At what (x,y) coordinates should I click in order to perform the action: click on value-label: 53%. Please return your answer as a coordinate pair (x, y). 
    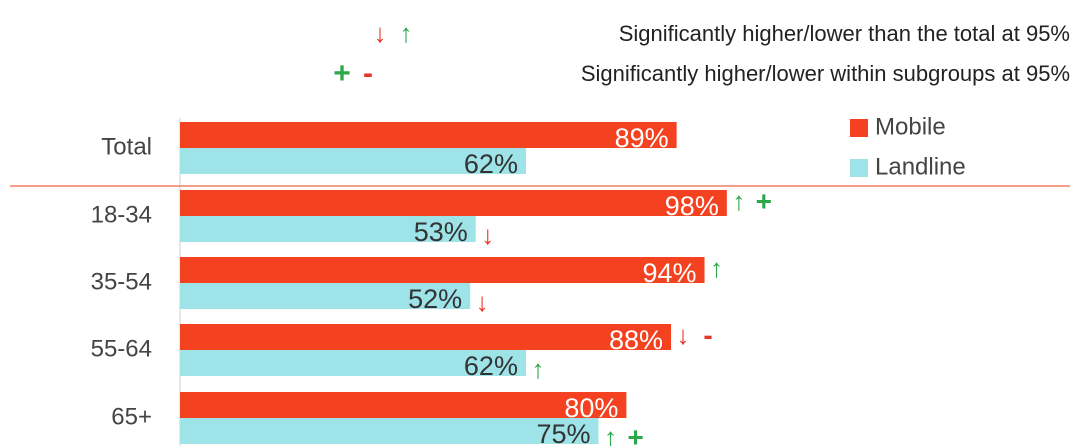
    Looking at the image, I should click on (441, 232).